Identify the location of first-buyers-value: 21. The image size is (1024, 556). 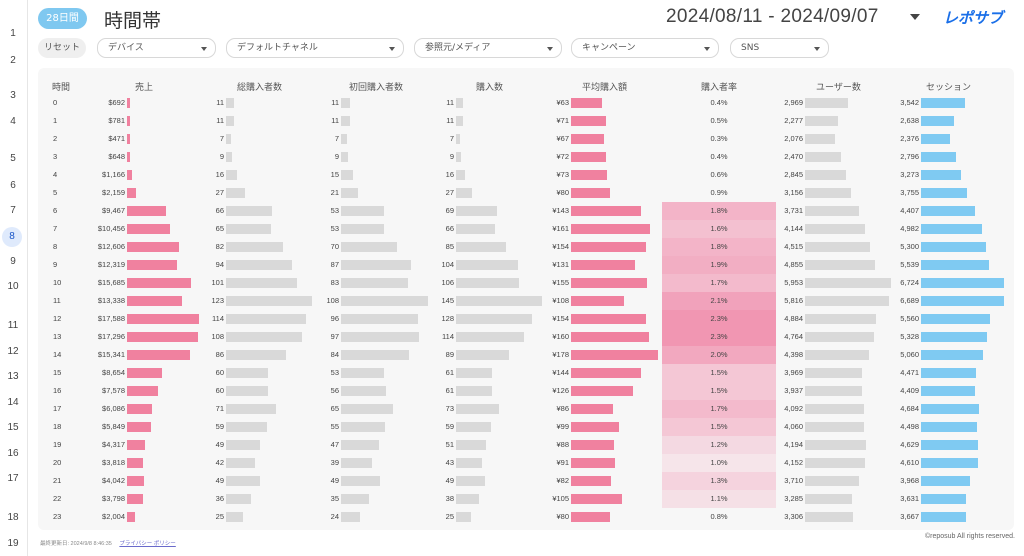
(334, 192).